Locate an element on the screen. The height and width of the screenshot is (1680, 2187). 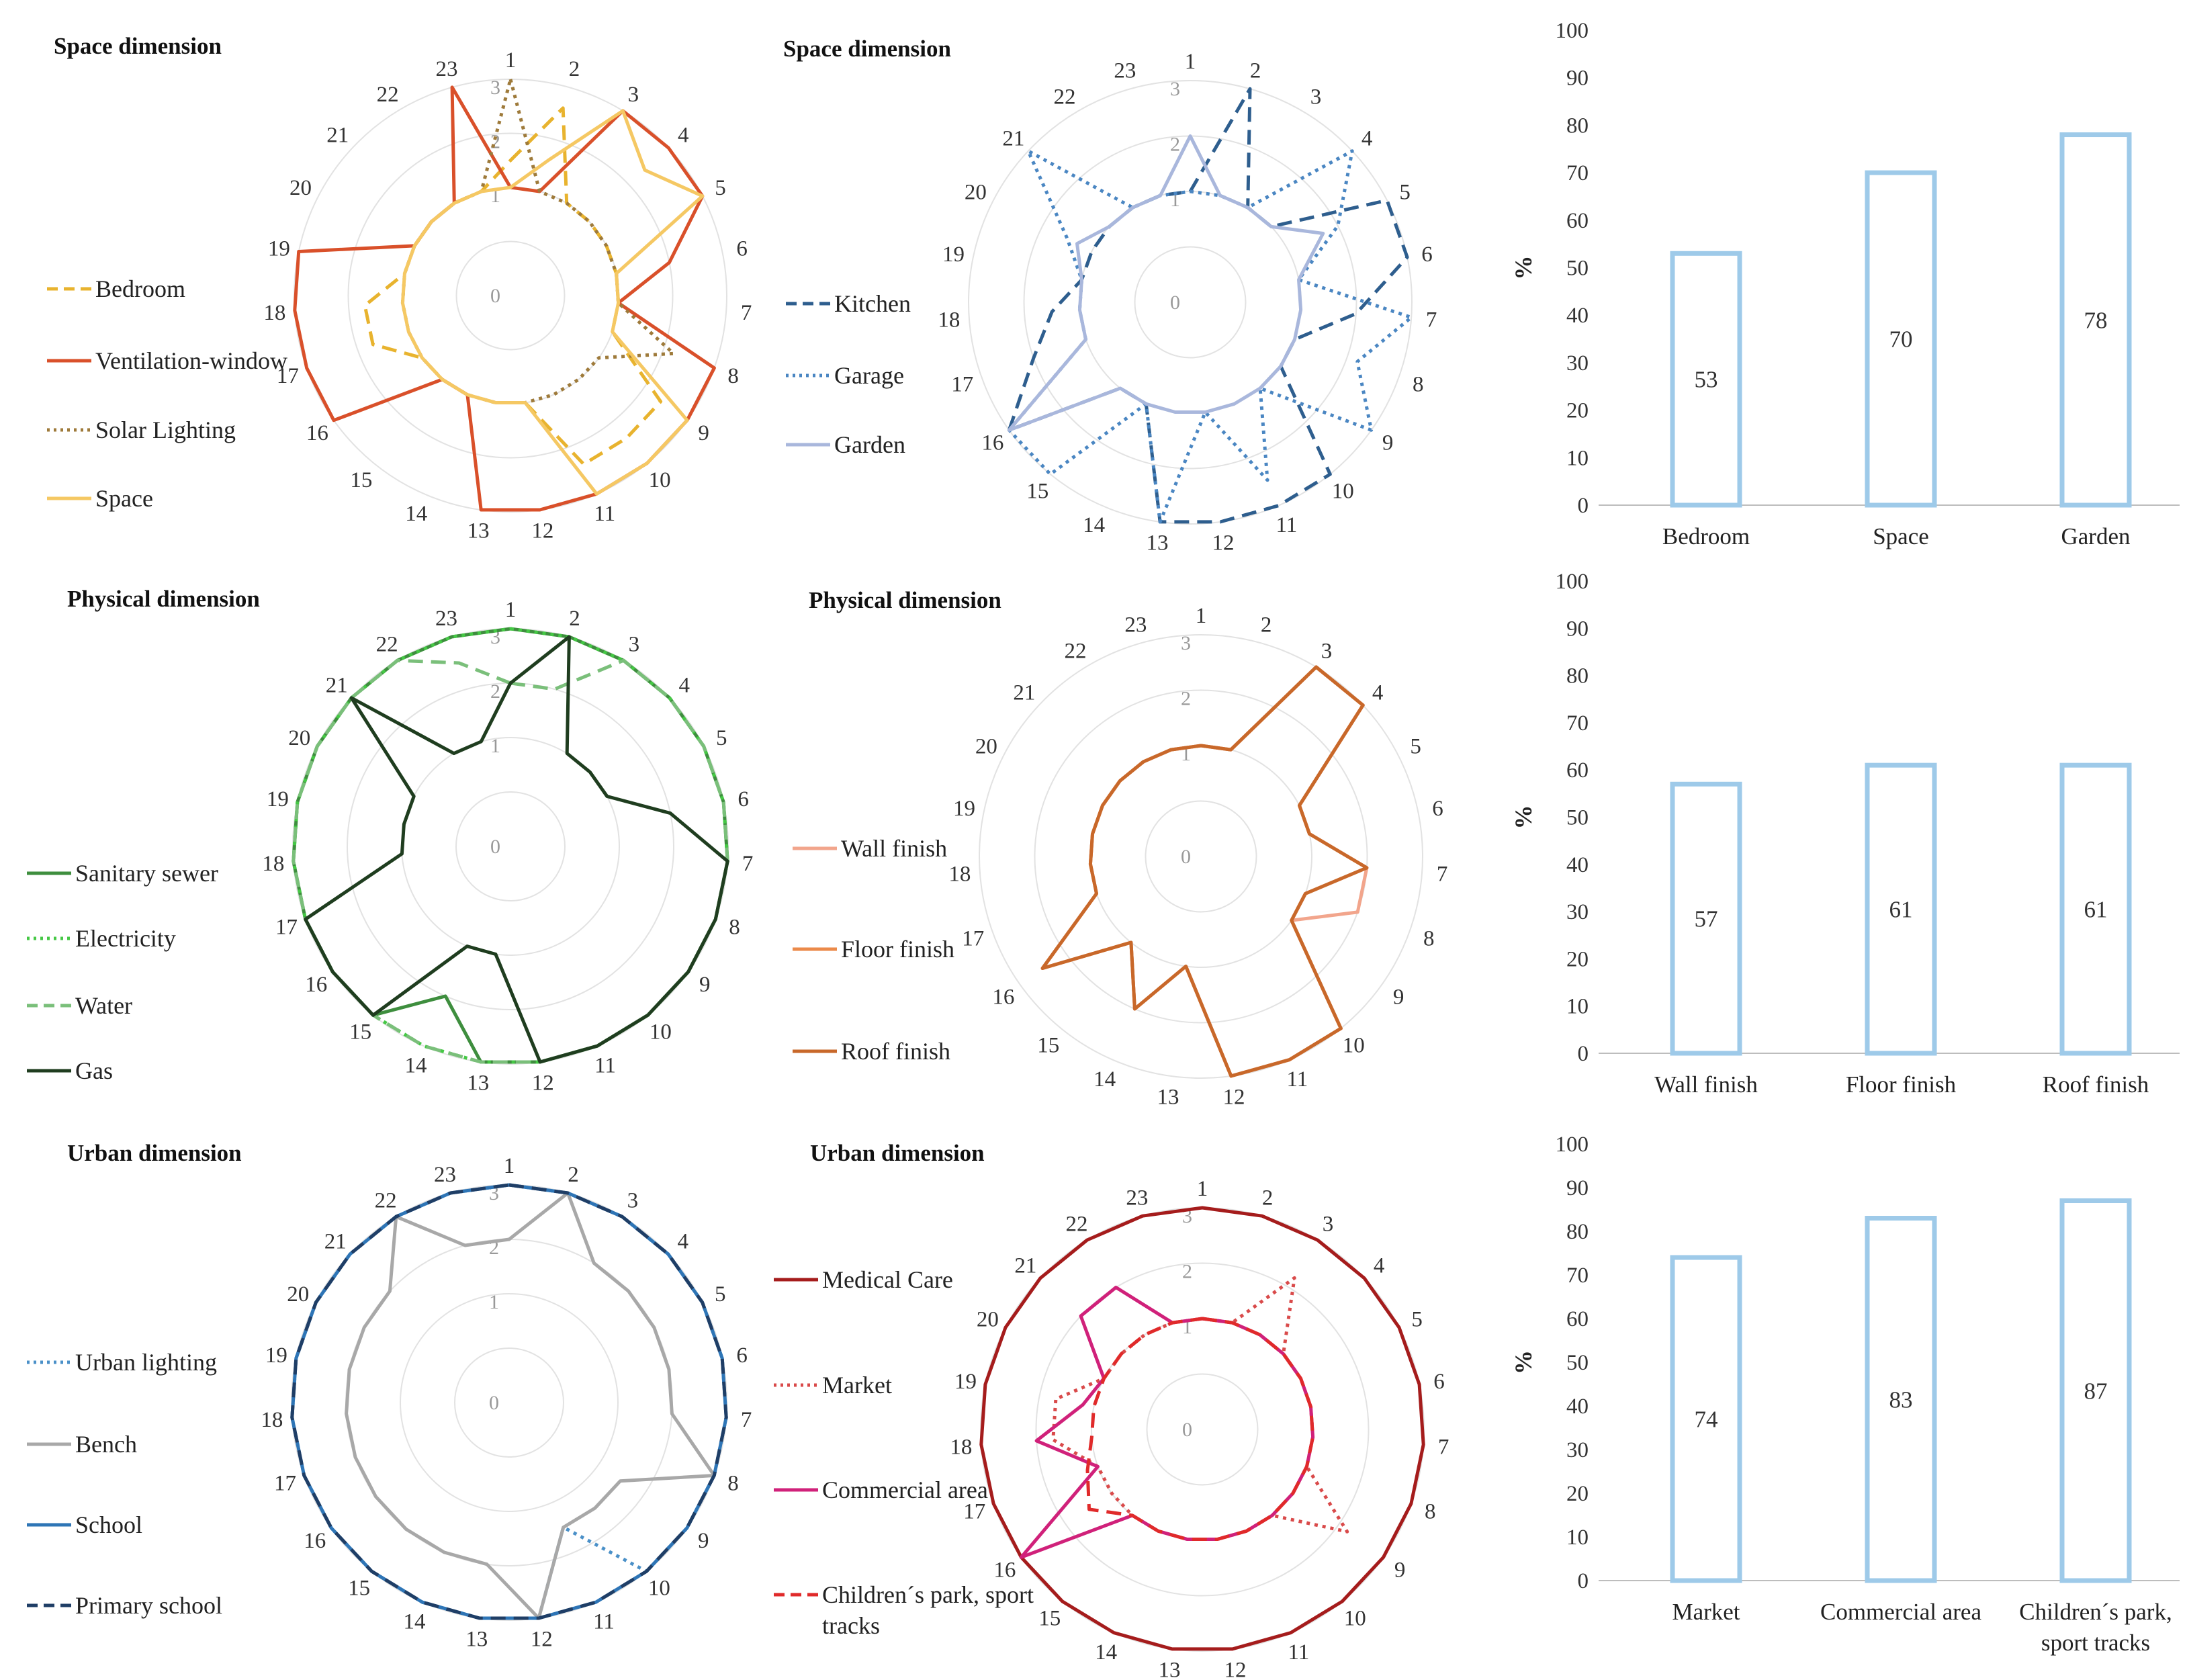
legend-label: Medical Care is located at coordinates (888, 1279).